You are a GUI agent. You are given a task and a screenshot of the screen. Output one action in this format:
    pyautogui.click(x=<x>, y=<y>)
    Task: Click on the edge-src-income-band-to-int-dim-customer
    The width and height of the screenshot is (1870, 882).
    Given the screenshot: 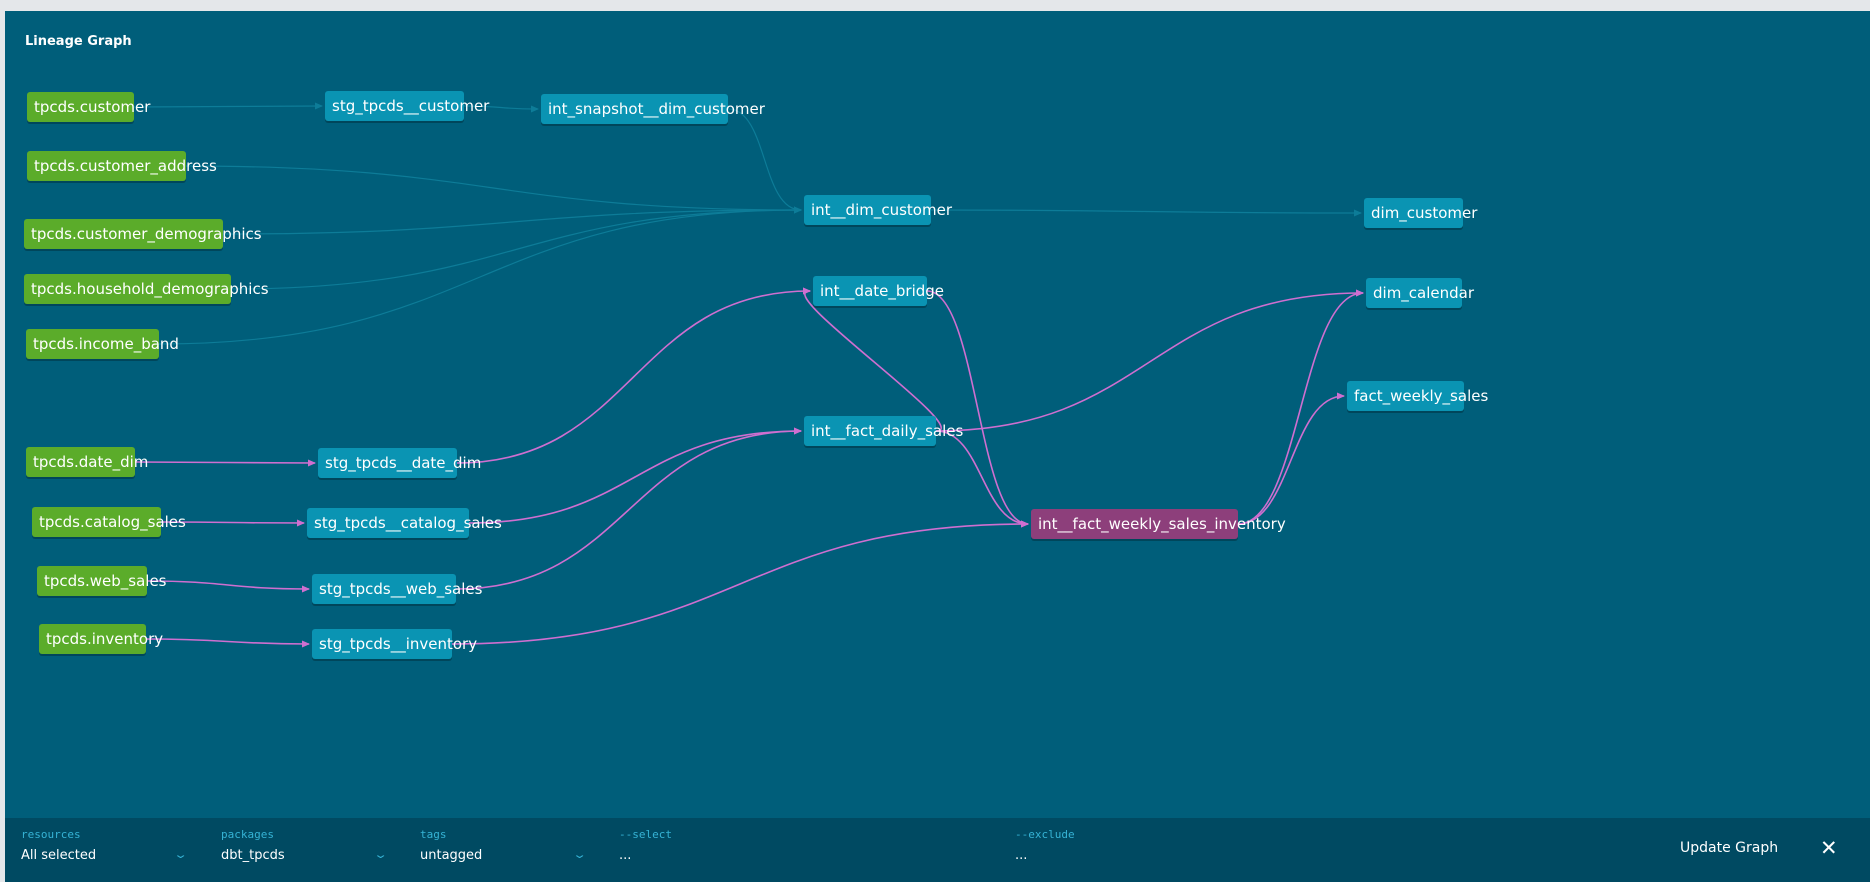 What is the action you would take?
    pyautogui.click(x=480, y=275)
    